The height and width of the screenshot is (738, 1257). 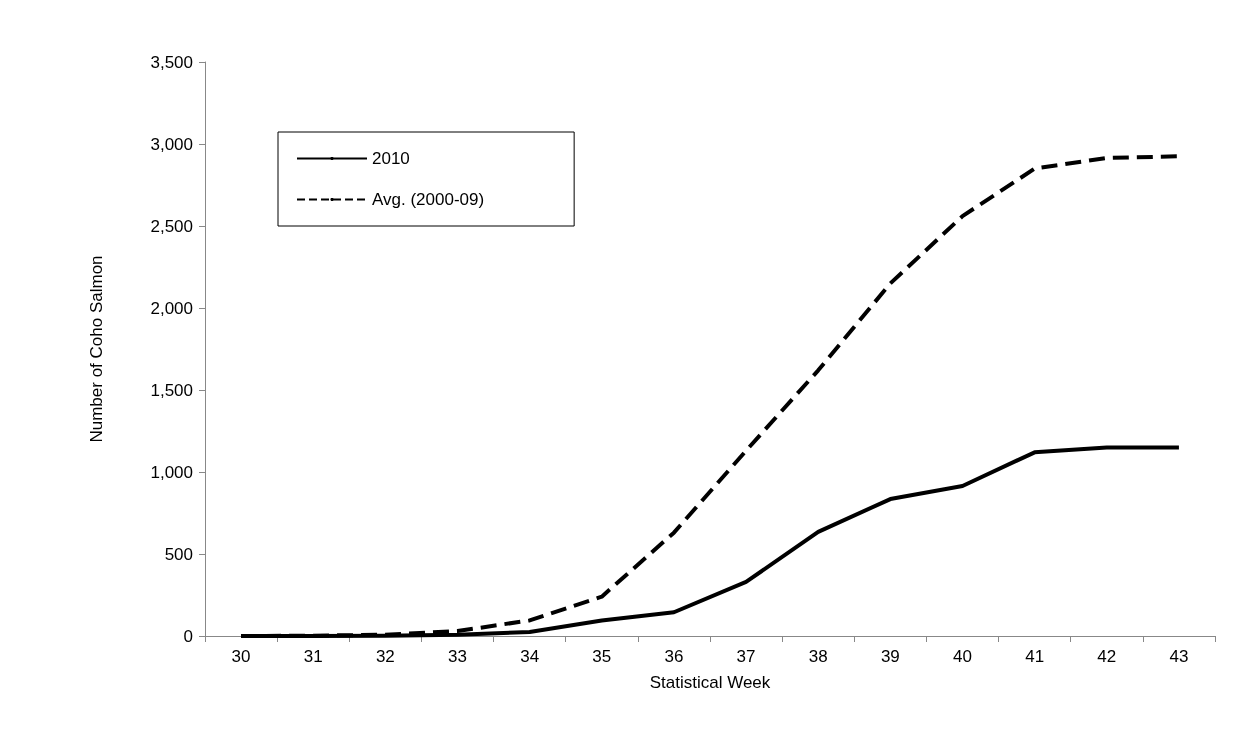 I want to click on x-tick-label: 41, so click(x=1035, y=656).